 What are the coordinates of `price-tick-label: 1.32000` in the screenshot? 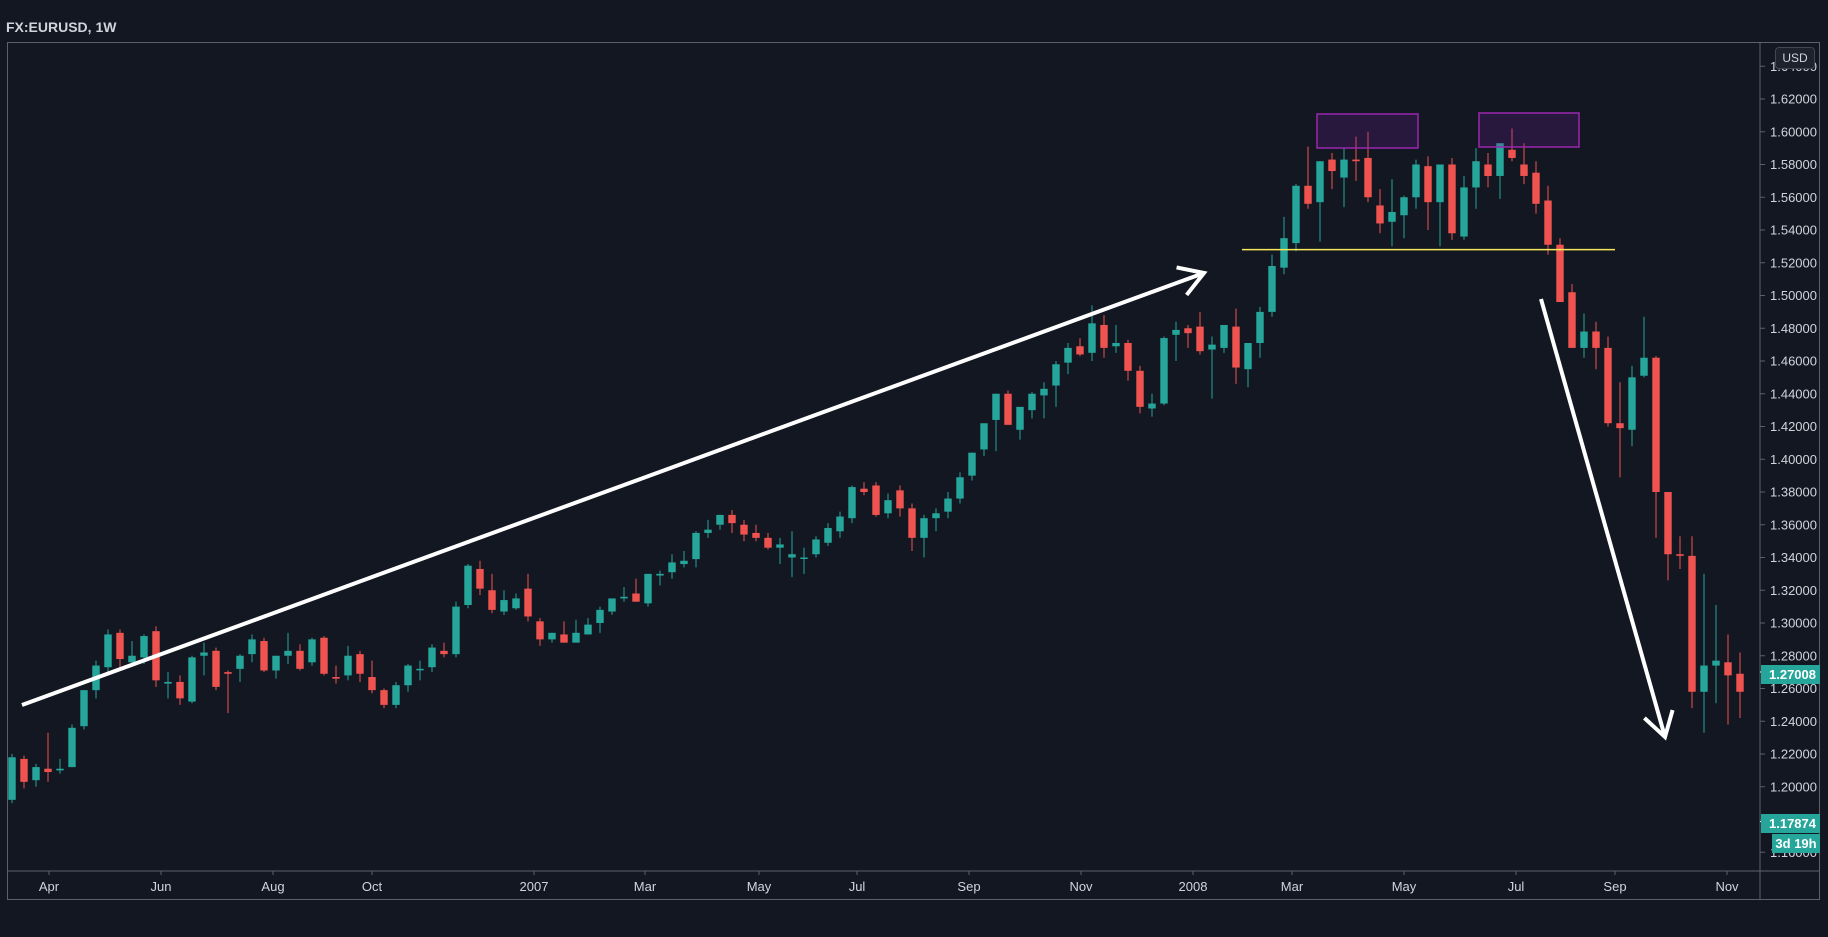 It's located at (1793, 590).